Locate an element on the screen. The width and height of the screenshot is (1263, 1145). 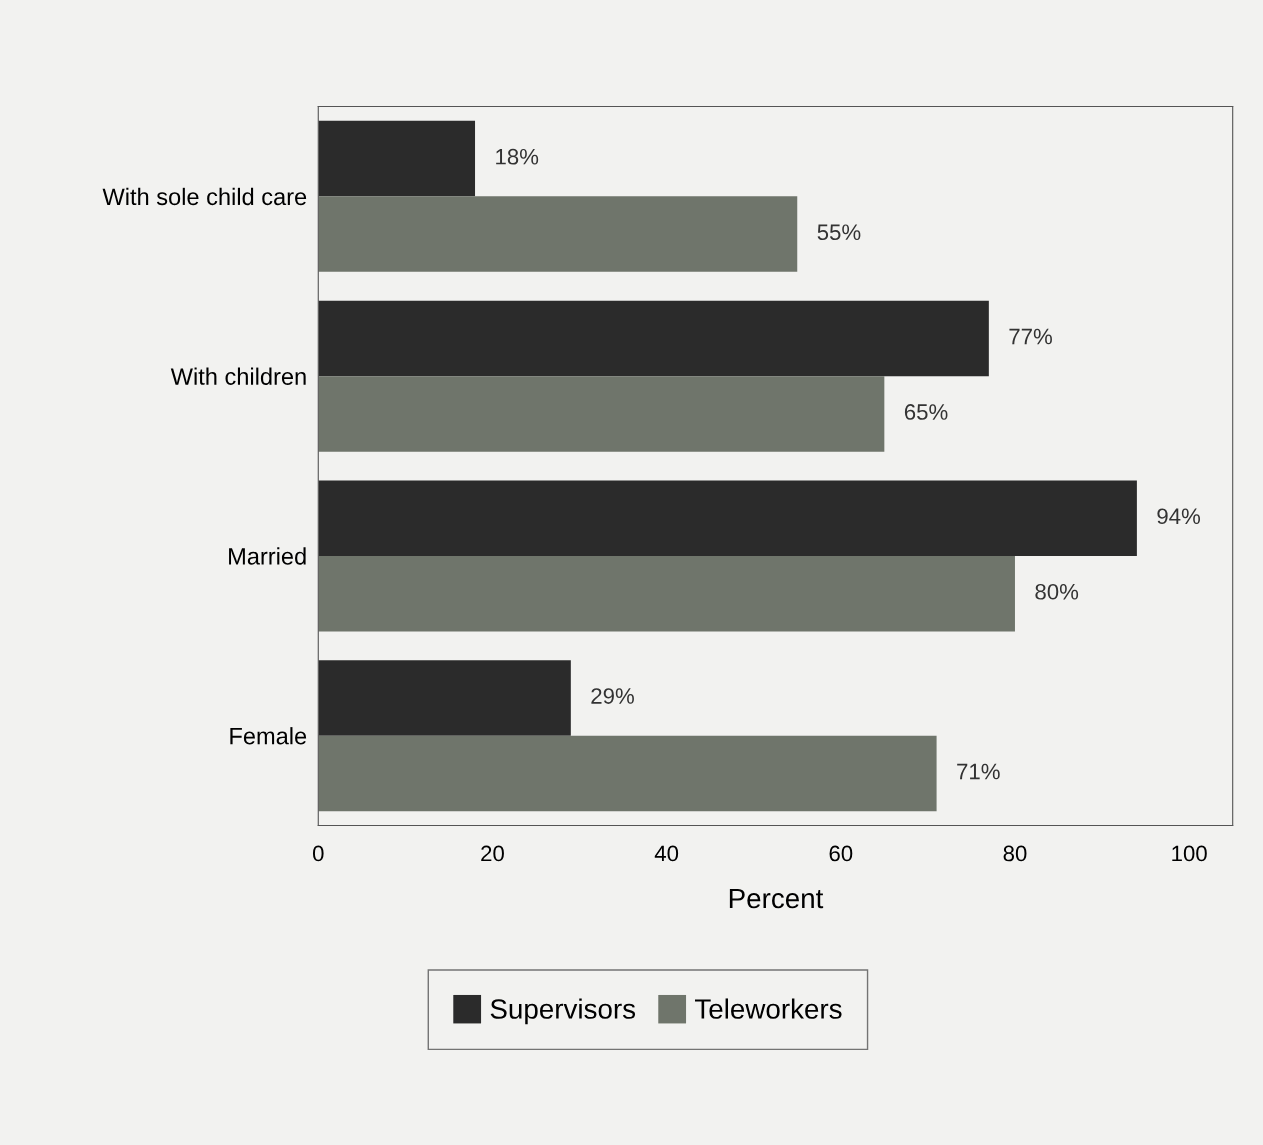
data-label: 18% is located at coordinates (517, 156).